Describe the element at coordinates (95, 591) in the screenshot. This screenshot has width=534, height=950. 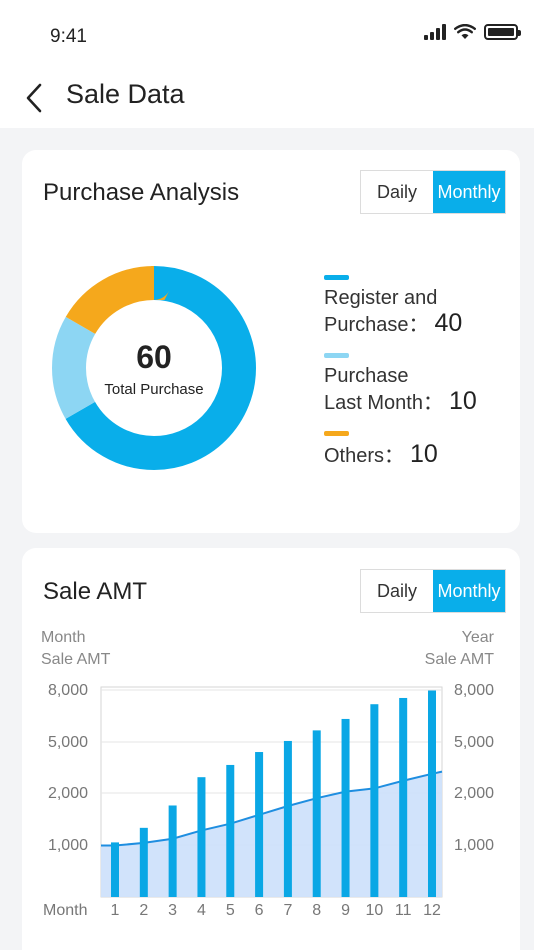
I see `sale-amt-title: Sale AMT` at that location.